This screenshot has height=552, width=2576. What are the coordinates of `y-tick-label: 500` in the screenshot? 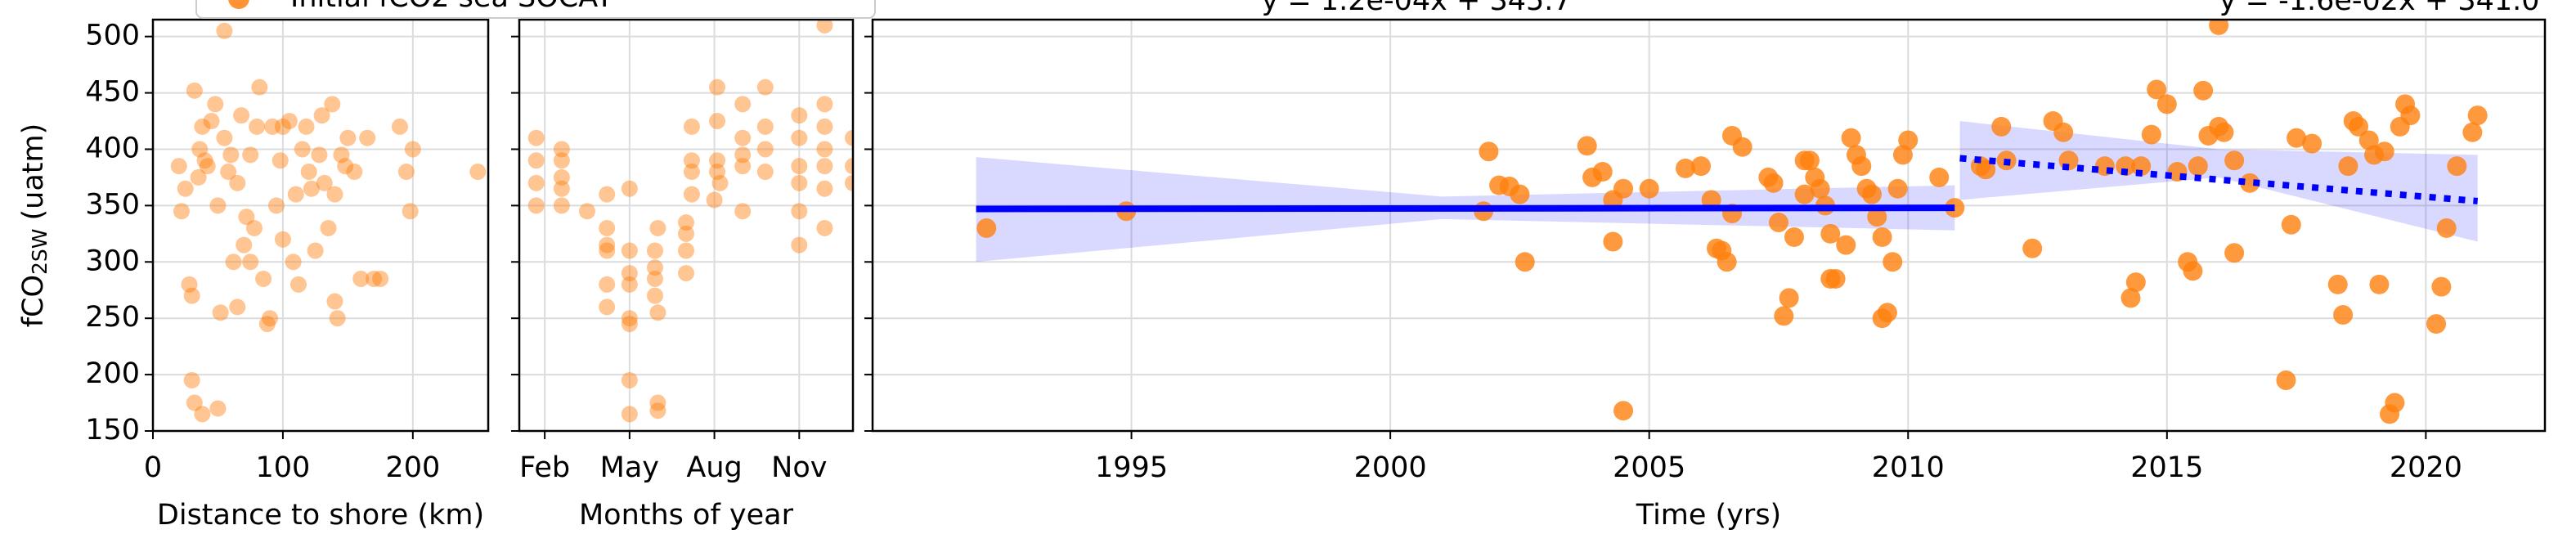 It's located at (112, 36).